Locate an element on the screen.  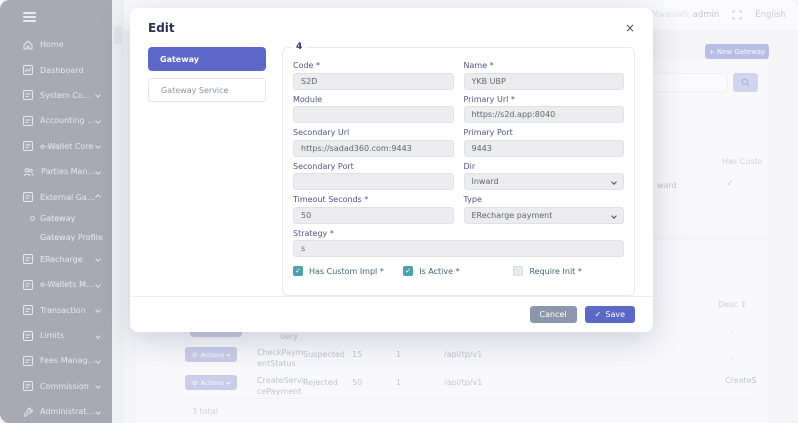
timeout-seconds-label: Timeout Seconds * is located at coordinates (331, 199).